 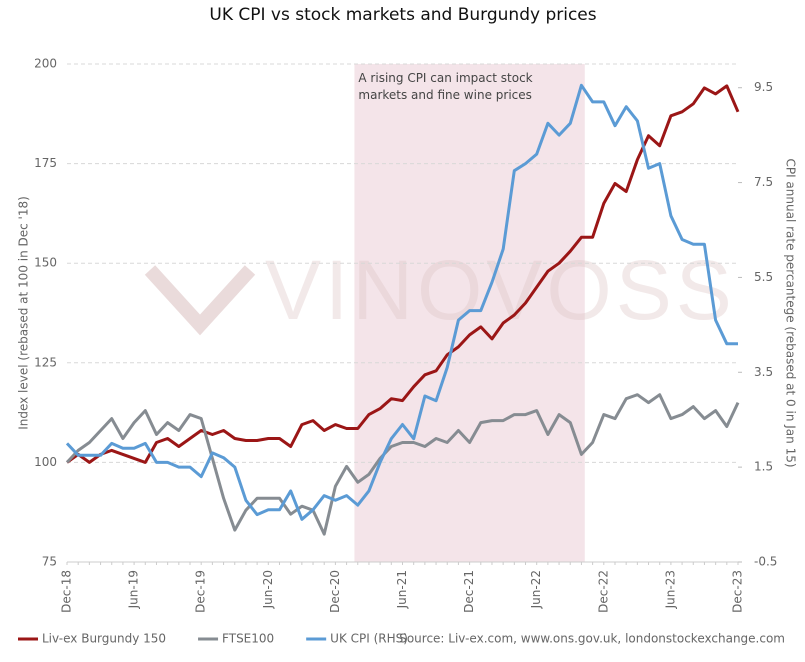 I want to click on y-tick-label: 150, so click(x=45, y=263).